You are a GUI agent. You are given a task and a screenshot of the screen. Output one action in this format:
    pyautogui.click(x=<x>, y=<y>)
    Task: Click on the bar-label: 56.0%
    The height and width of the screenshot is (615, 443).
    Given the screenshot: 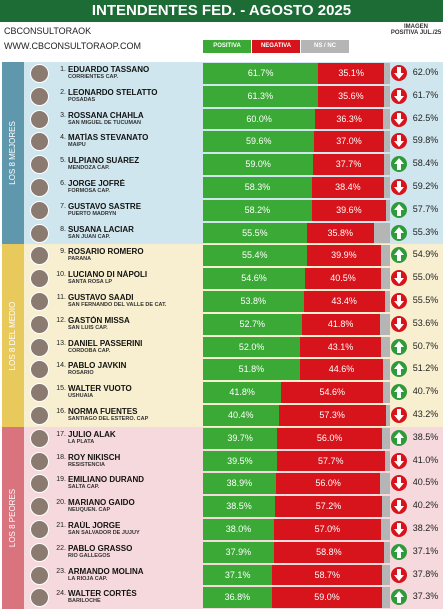 What is the action you would take?
    pyautogui.click(x=328, y=483)
    